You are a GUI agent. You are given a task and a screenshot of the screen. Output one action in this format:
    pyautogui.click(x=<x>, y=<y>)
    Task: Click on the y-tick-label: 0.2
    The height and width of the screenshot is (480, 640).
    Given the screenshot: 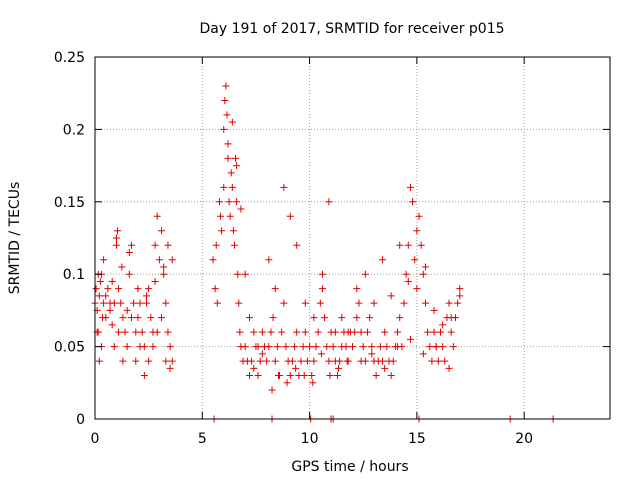 What is the action you would take?
    pyautogui.click(x=74, y=130)
    